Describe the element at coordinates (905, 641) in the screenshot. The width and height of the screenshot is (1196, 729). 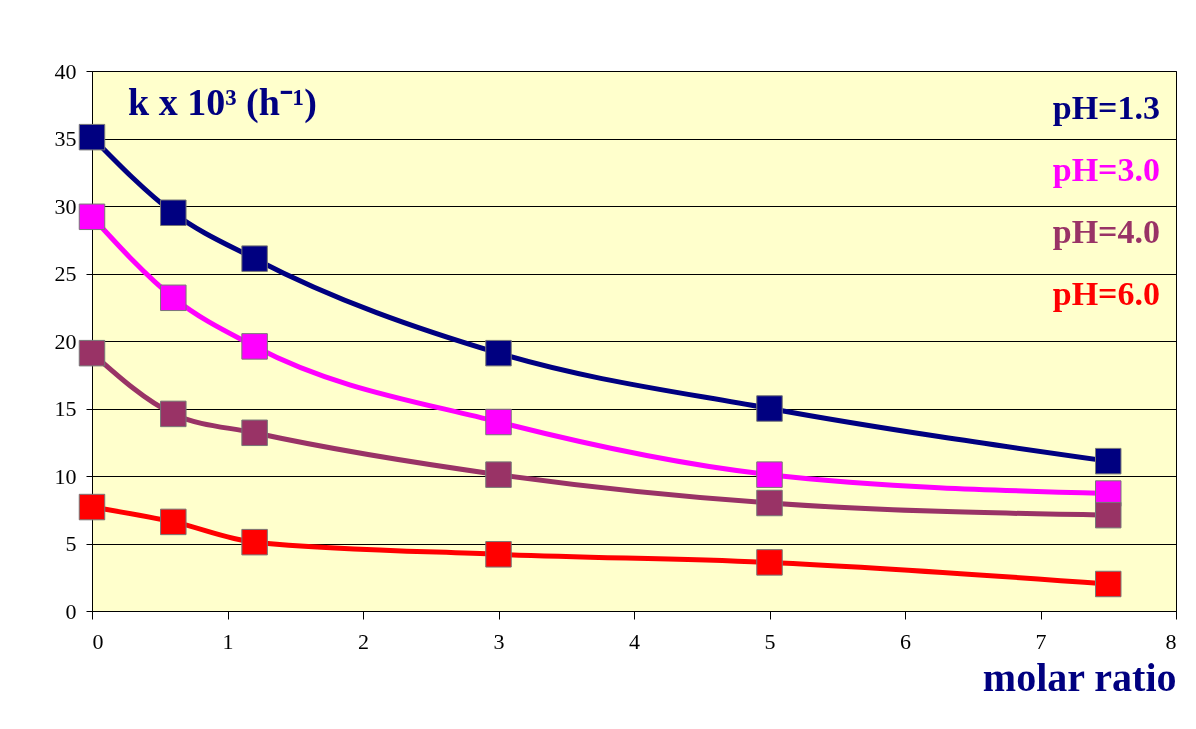
I see `x-tick-label: 6` at that location.